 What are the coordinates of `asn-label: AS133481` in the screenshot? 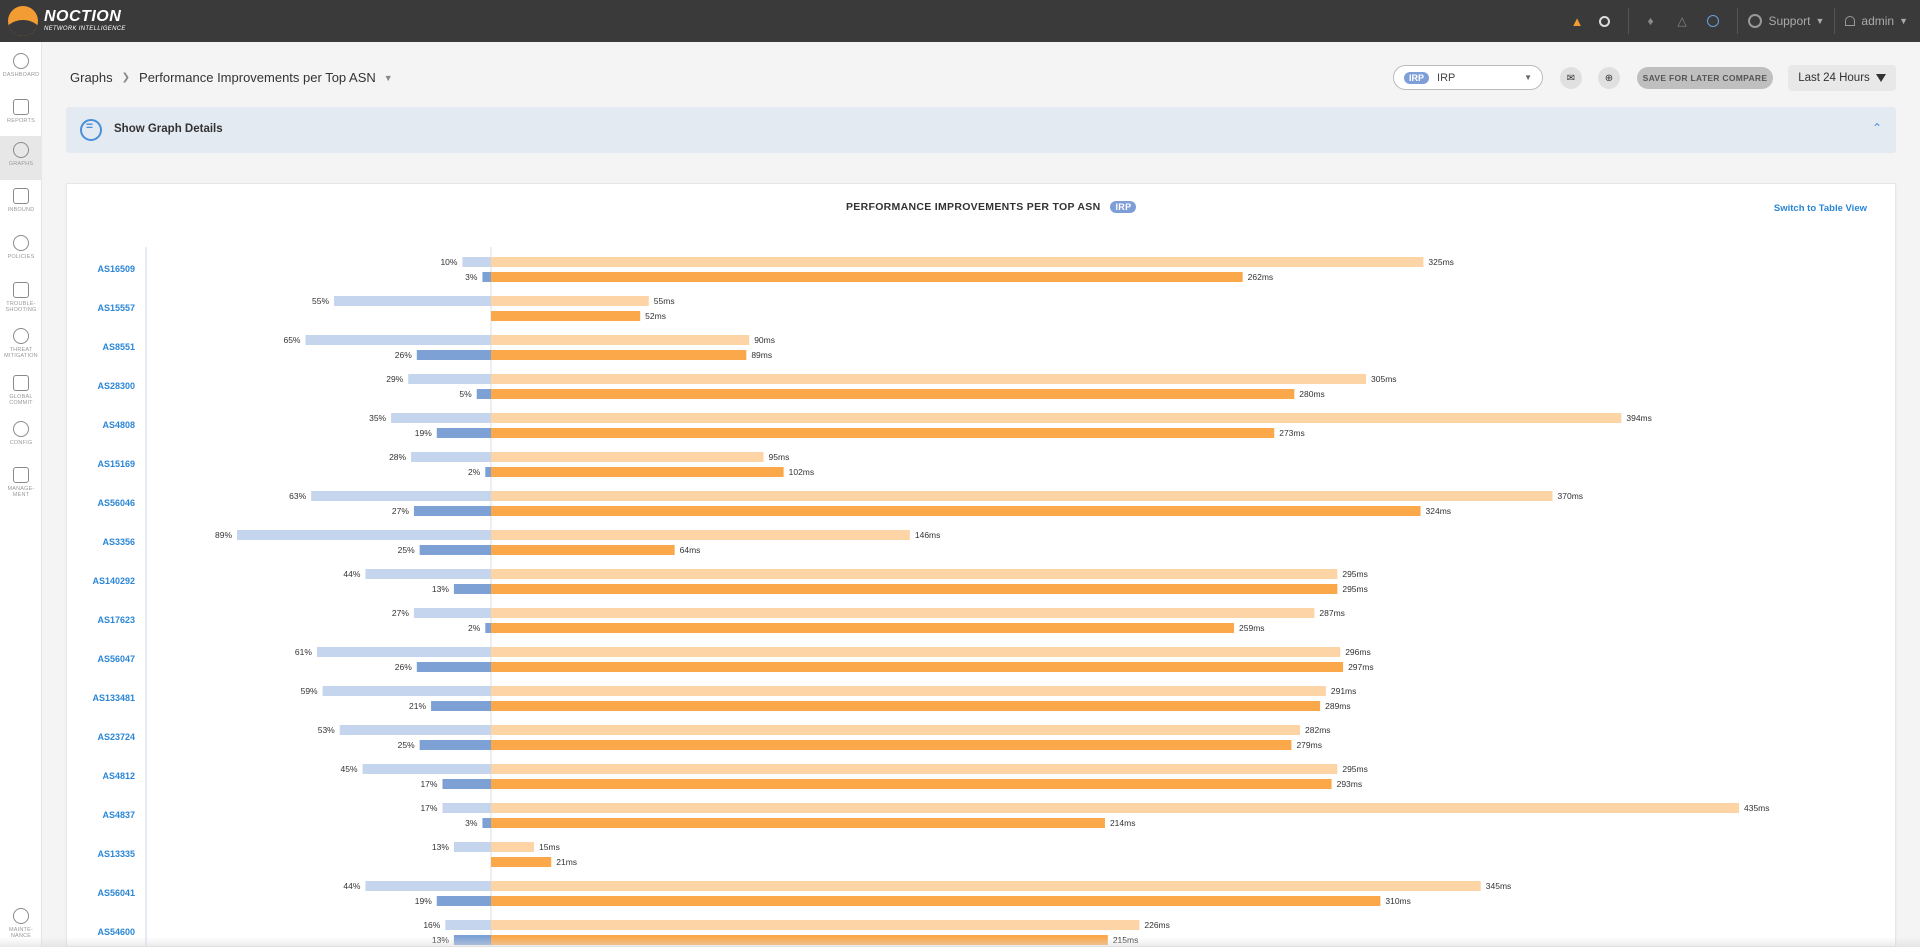 It's located at (113, 698).